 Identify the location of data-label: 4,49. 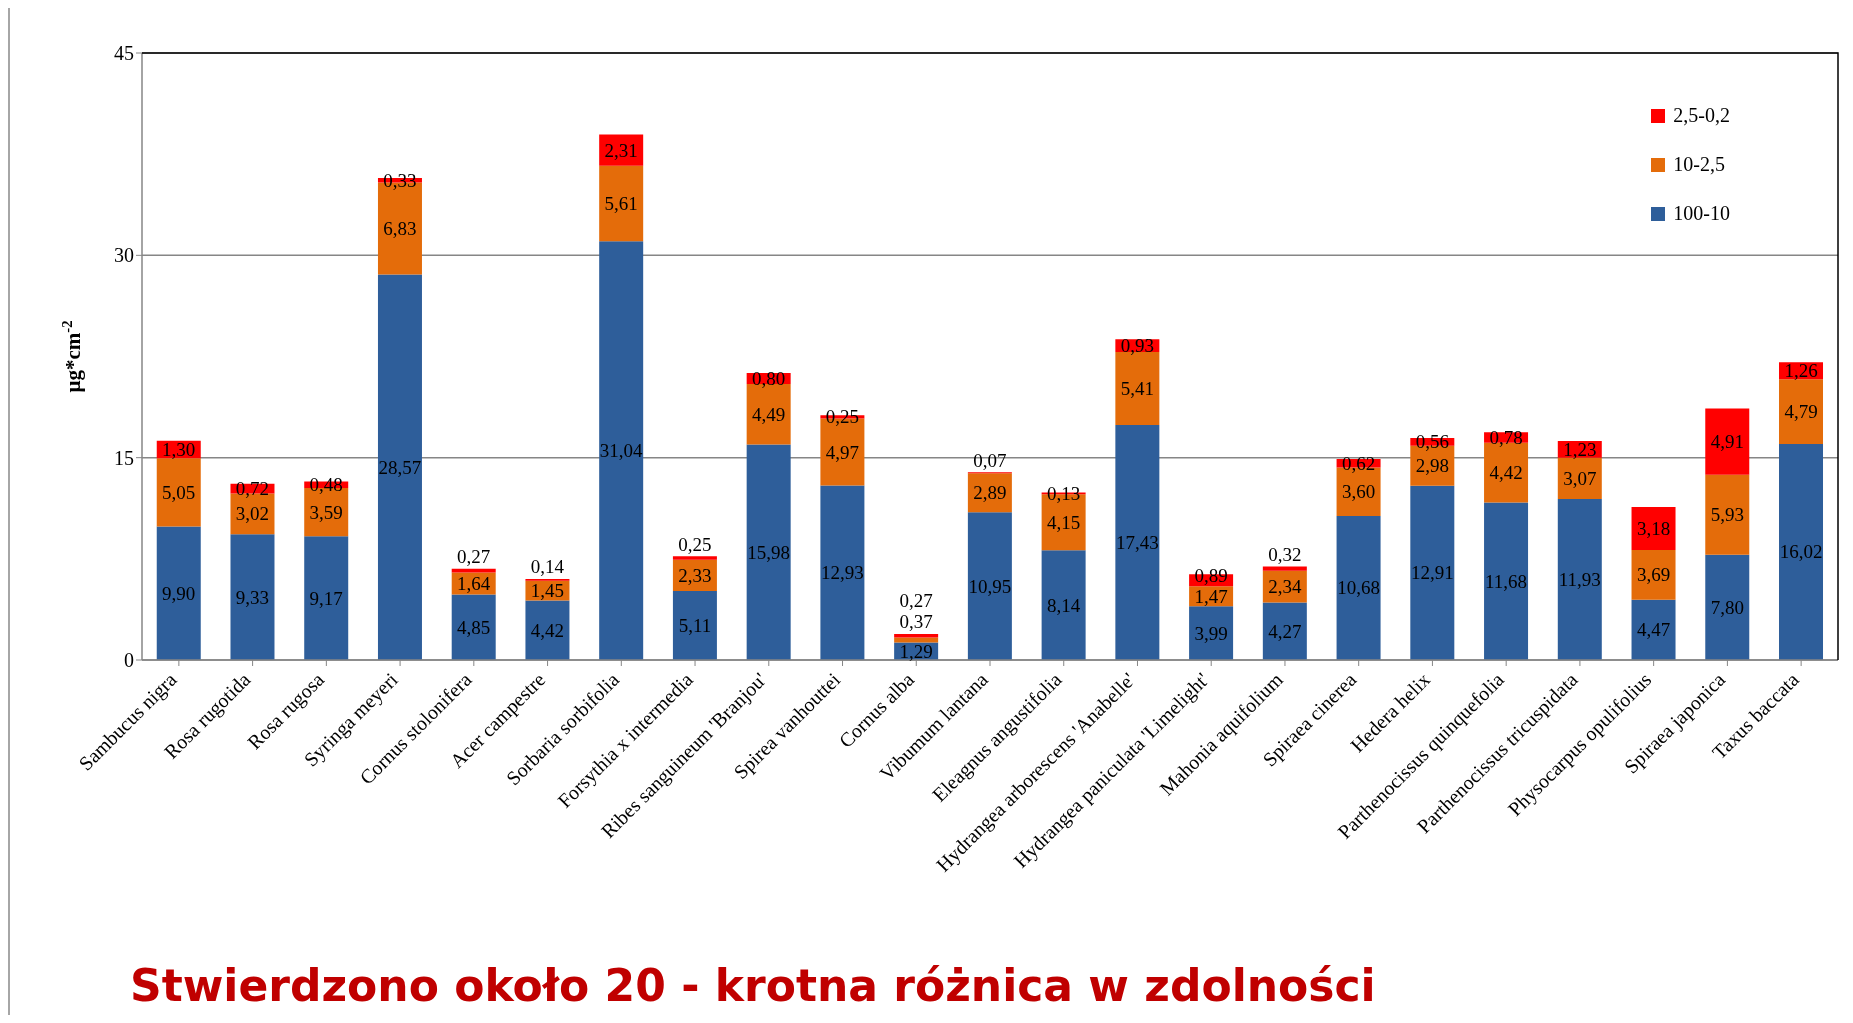
(769, 414).